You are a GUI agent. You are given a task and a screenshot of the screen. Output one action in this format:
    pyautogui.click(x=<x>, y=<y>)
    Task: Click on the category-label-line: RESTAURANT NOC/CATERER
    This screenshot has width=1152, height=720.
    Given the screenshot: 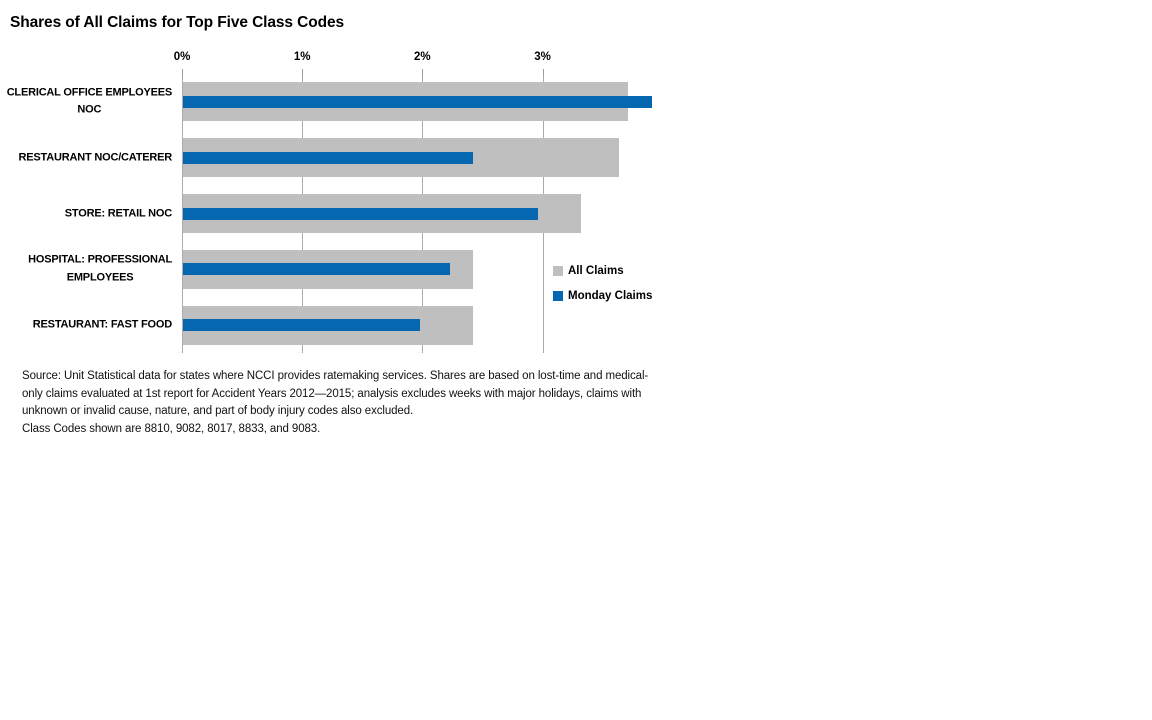 What is the action you would take?
    pyautogui.click(x=95, y=156)
    